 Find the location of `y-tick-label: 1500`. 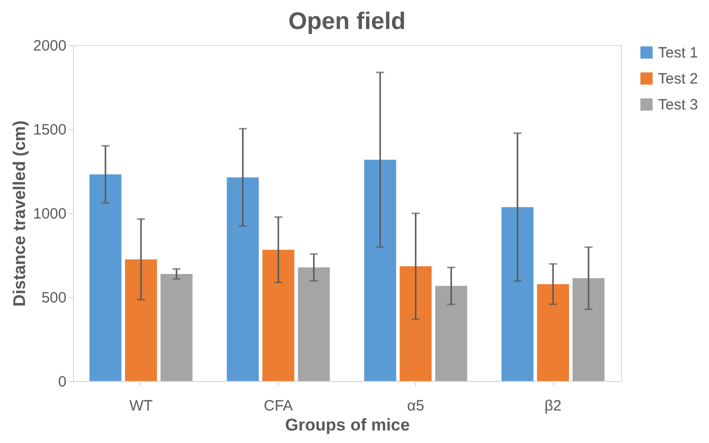

y-tick-label: 1500 is located at coordinates (49, 130).